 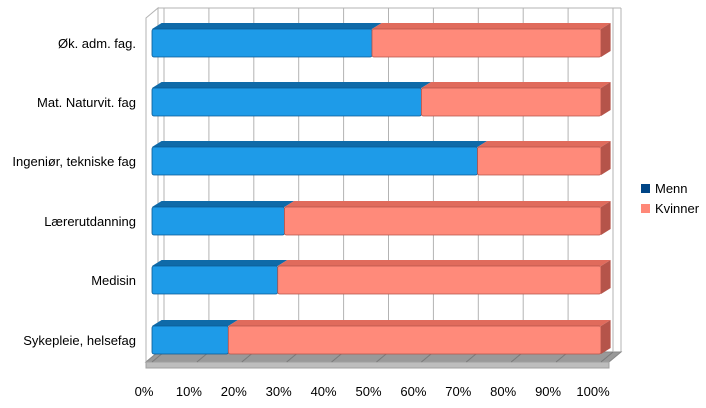 What do you see at coordinates (491, 26) in the screenshot?
I see `bar-kvinner-0-top` at bounding box center [491, 26].